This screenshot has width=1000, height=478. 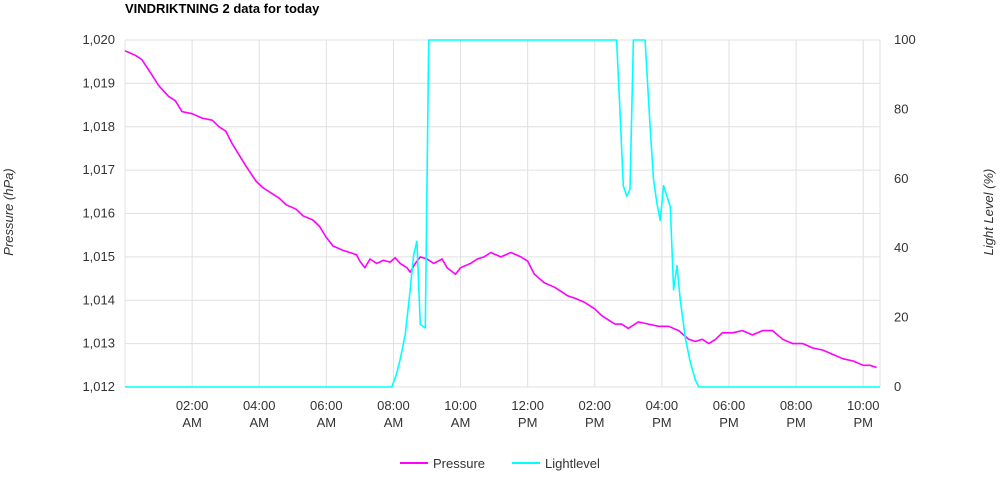 I want to click on y-tick-label: 1,013, so click(x=98, y=343).